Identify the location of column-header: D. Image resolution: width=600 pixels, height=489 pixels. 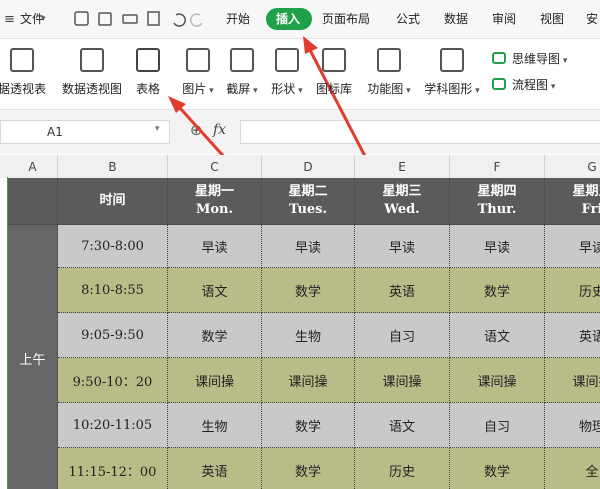
(308, 166).